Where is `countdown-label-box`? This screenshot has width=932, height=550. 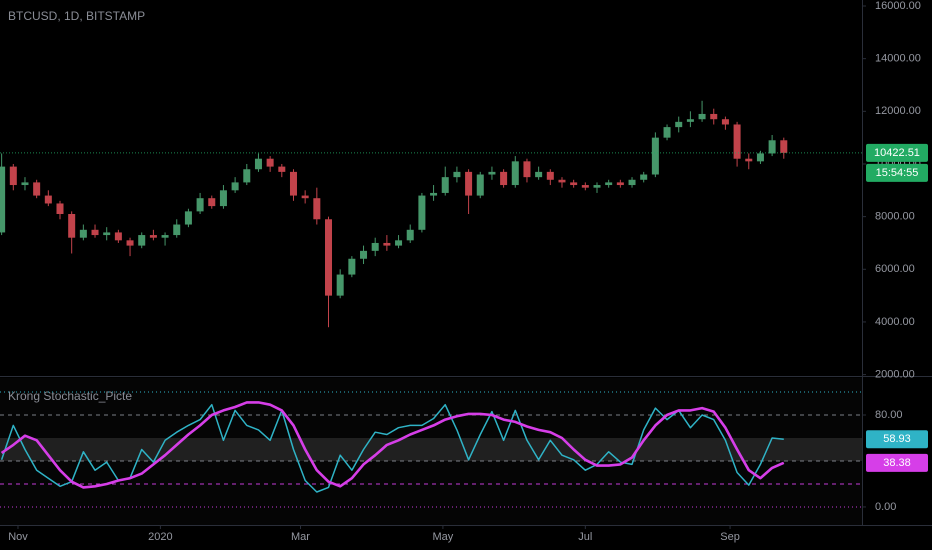 countdown-label-box is located at coordinates (897, 172).